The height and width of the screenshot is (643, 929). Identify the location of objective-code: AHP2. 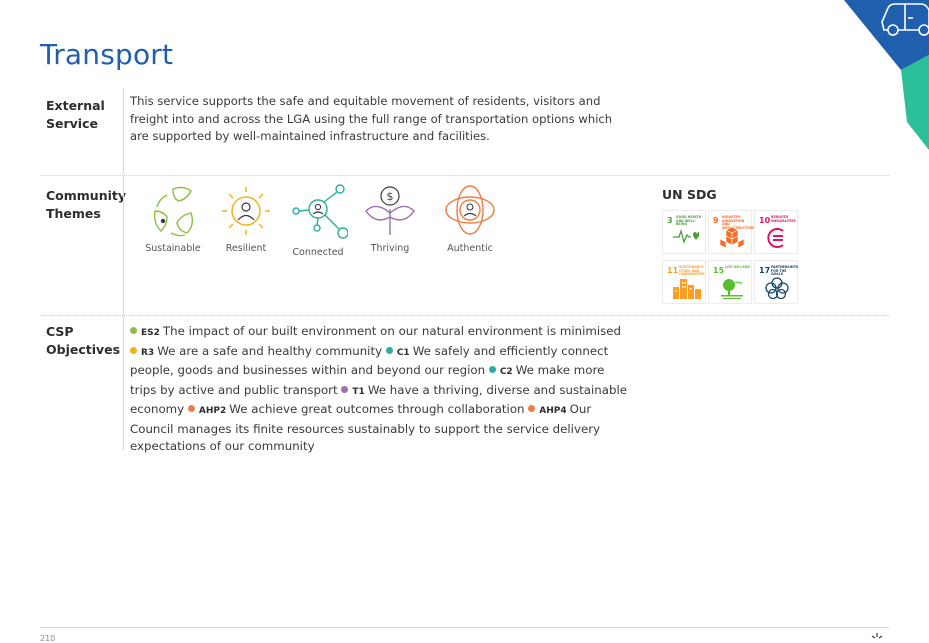
(212, 411).